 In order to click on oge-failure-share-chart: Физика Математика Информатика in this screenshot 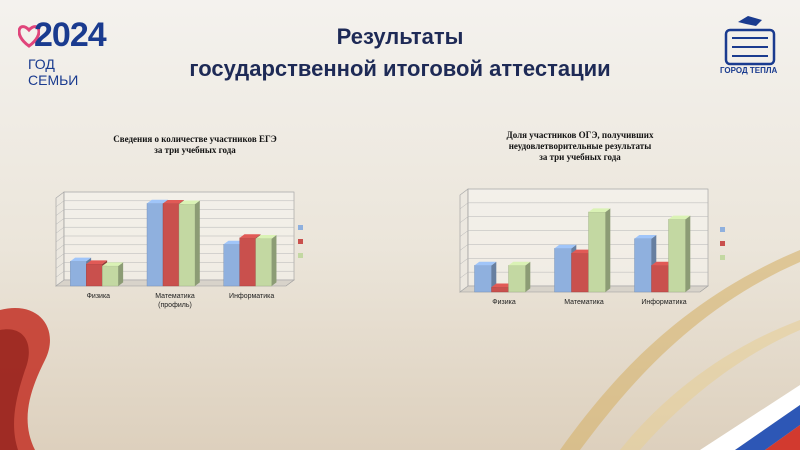, I will do `click(592, 247)`.